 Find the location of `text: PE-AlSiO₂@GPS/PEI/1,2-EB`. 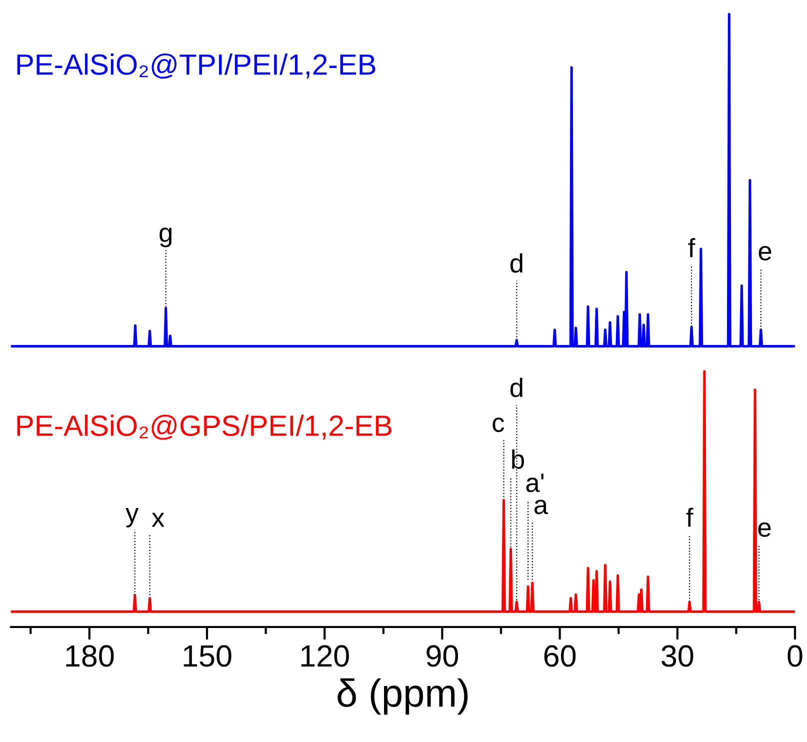

text: PE-AlSiO₂@GPS/PEI/1,2-EB is located at coordinates (204, 427).